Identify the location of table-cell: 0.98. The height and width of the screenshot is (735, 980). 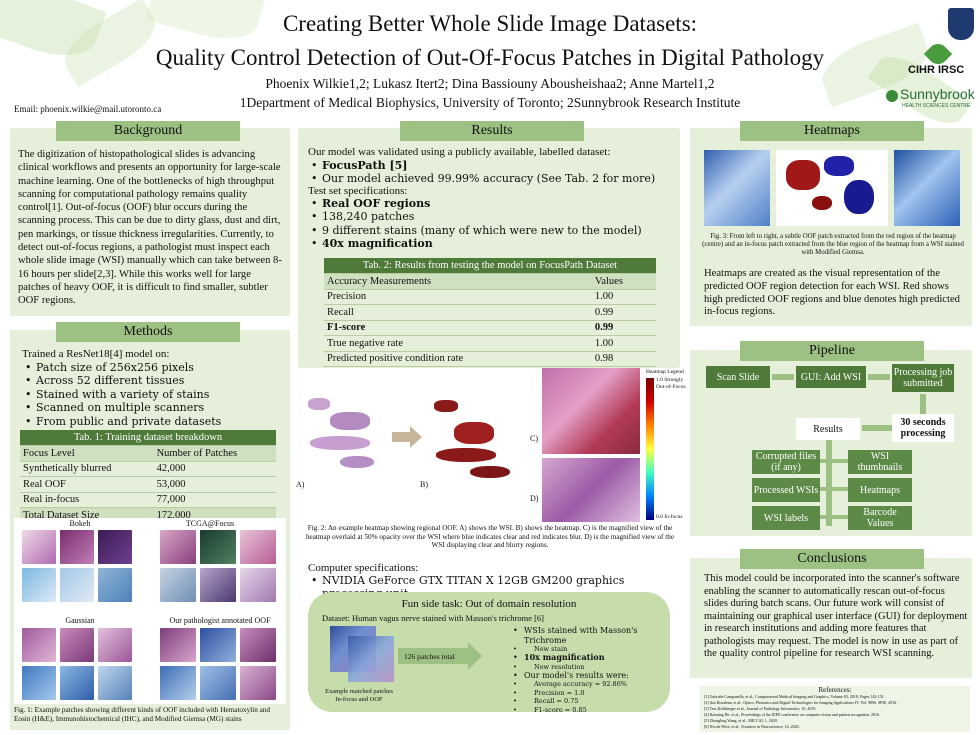
(623, 359).